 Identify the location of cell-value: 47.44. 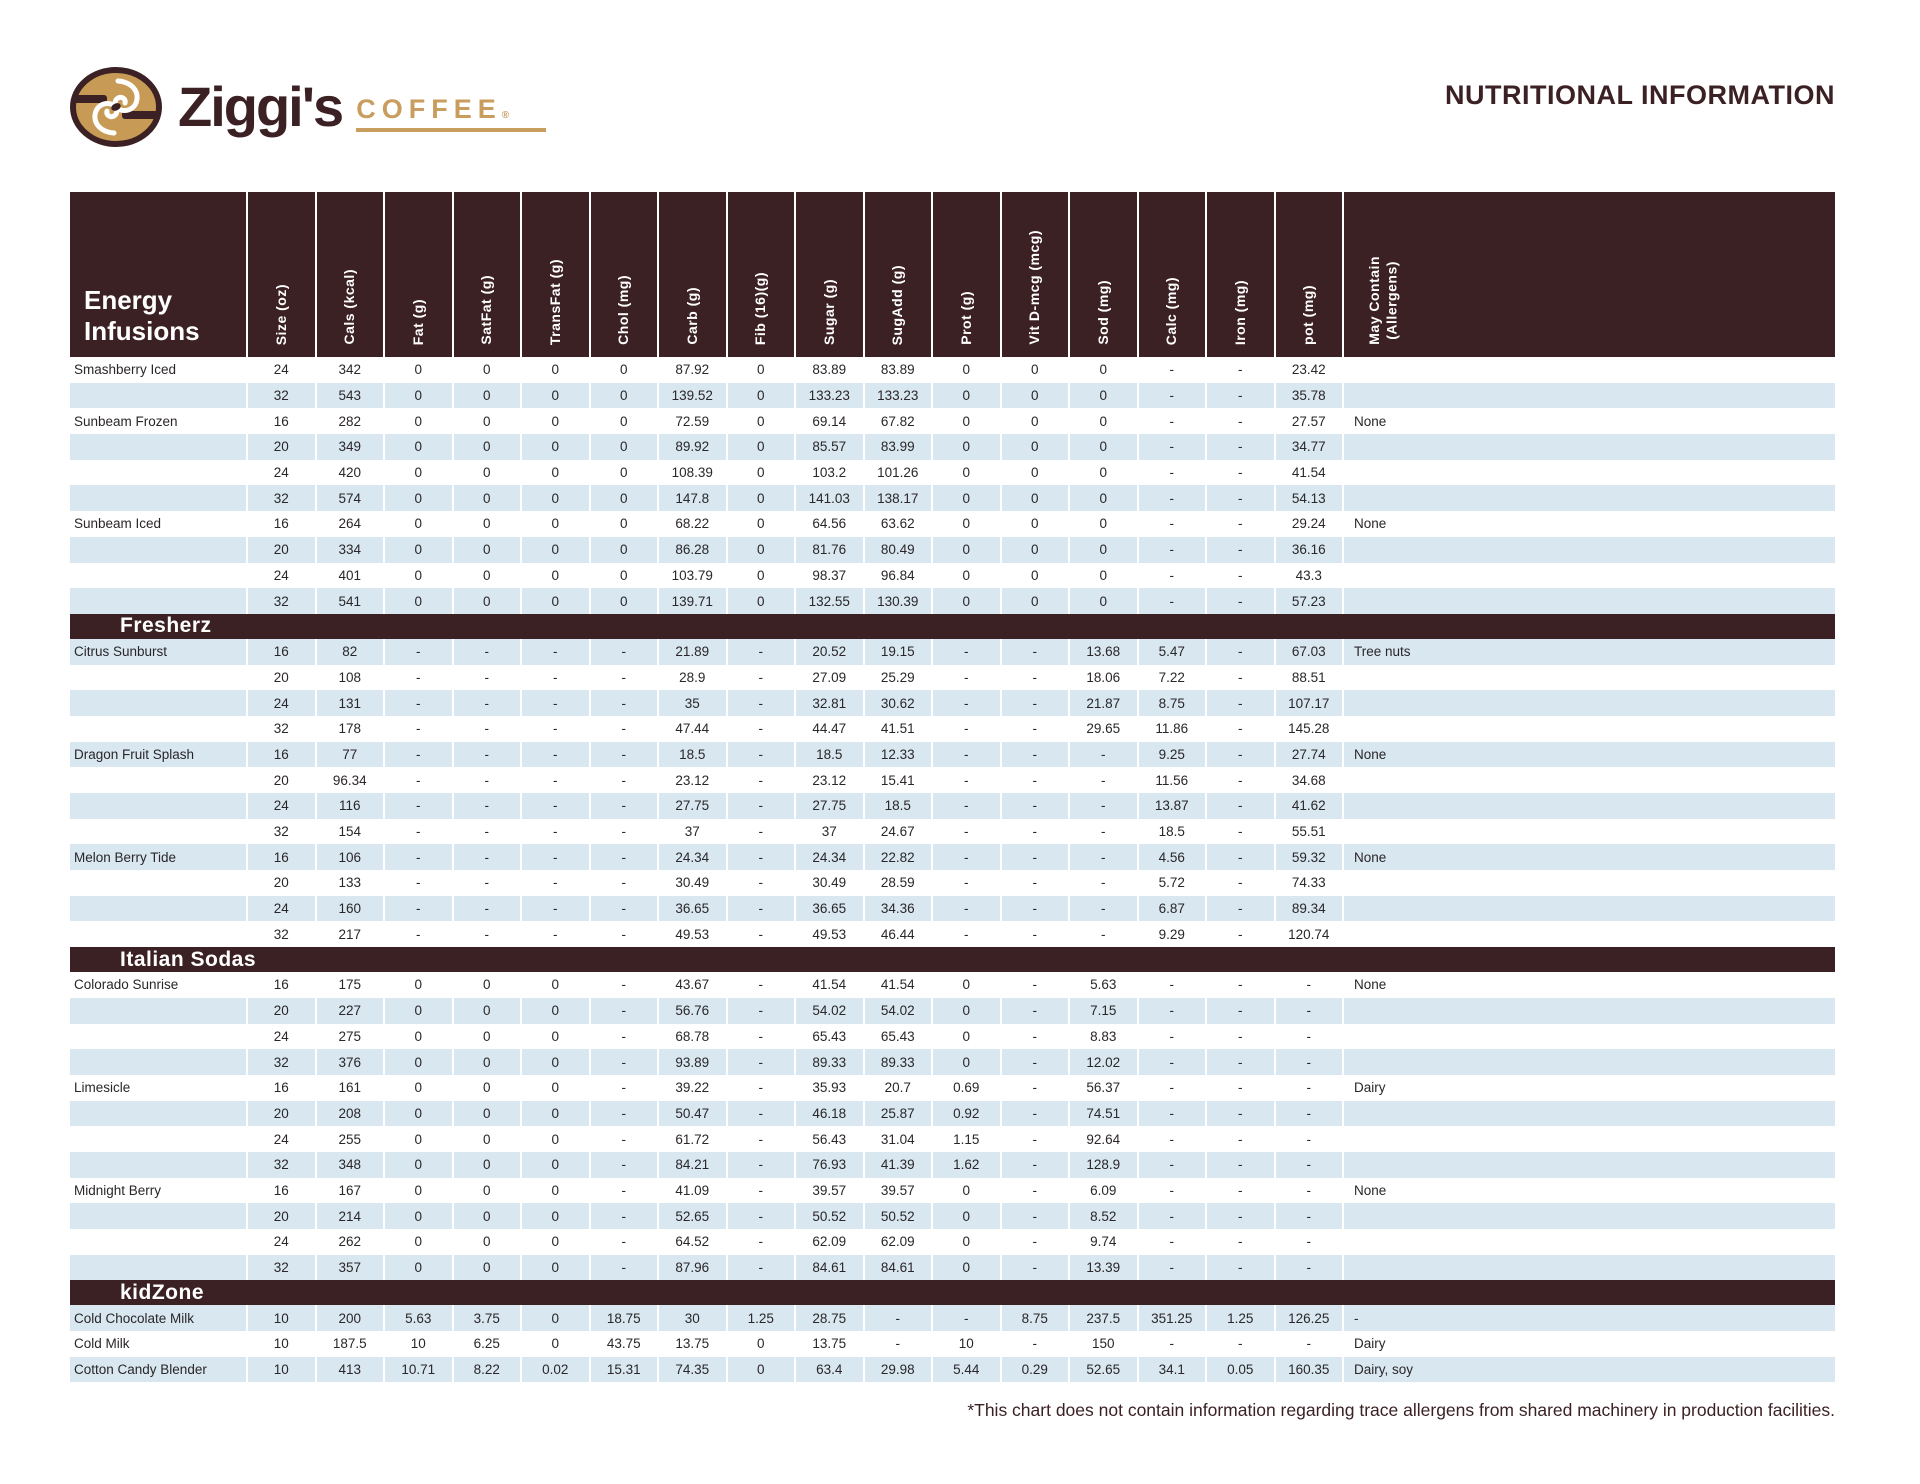
(692, 728).